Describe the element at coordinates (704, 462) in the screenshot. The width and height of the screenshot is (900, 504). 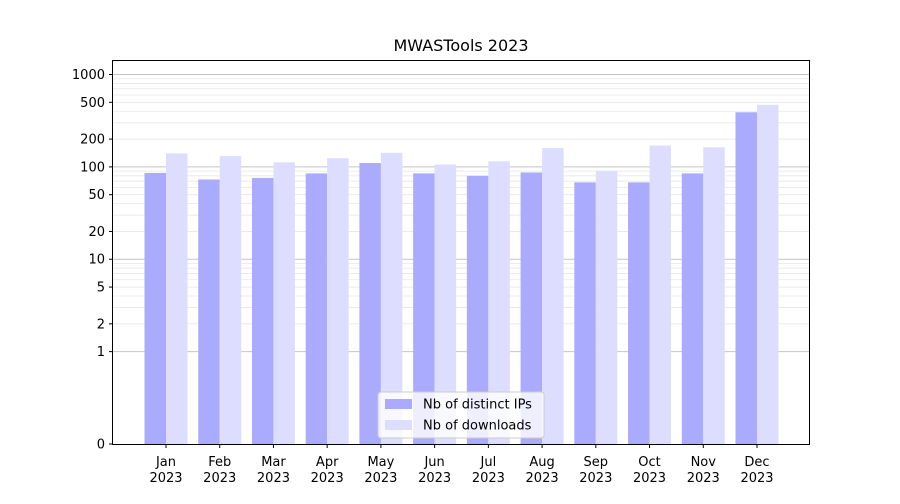
I see `x-tick-label-month: Nov` at that location.